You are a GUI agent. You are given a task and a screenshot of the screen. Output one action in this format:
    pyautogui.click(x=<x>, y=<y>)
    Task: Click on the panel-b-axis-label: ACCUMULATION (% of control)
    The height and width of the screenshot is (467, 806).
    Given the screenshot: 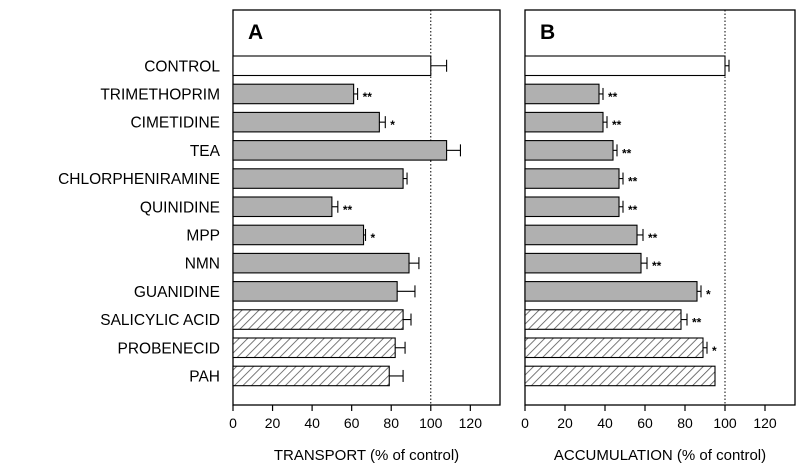 What is the action you would take?
    pyautogui.click(x=660, y=455)
    